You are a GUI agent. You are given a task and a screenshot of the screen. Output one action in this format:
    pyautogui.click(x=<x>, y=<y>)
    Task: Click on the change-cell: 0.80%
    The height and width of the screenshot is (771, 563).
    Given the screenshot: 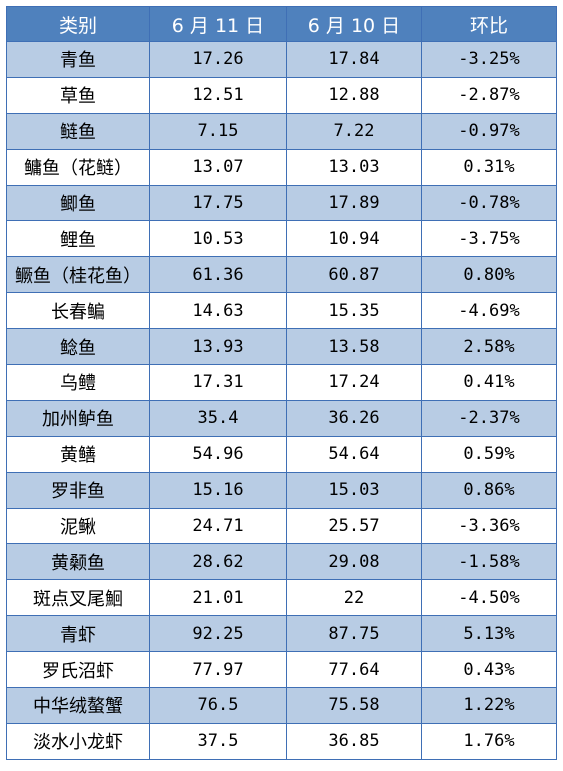 What is the action you would take?
    pyautogui.click(x=489, y=275)
    